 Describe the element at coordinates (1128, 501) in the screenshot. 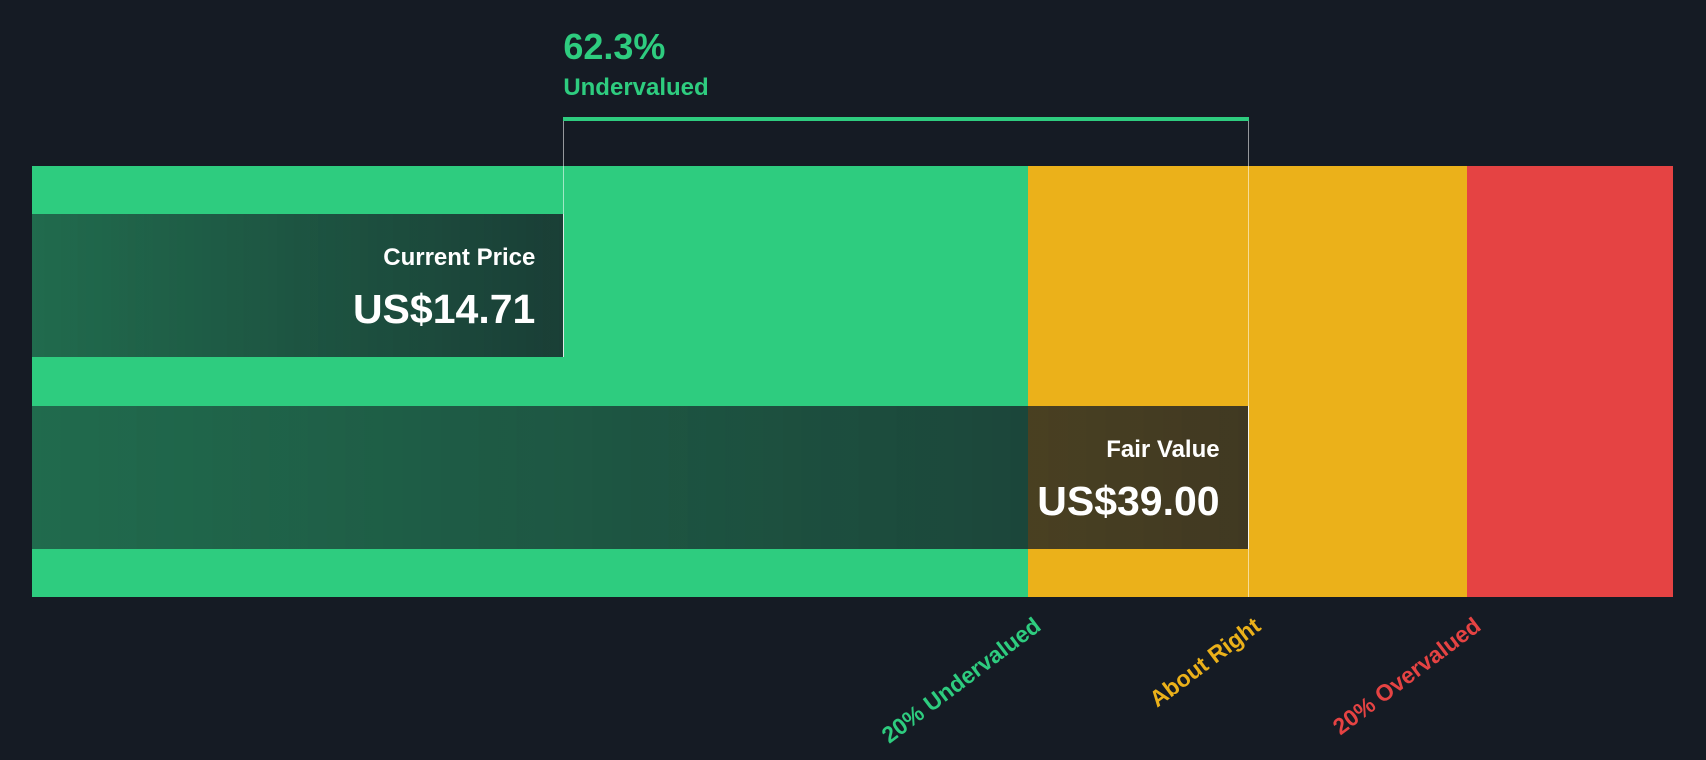

I see `fair-value-value: US$39.00` at that location.